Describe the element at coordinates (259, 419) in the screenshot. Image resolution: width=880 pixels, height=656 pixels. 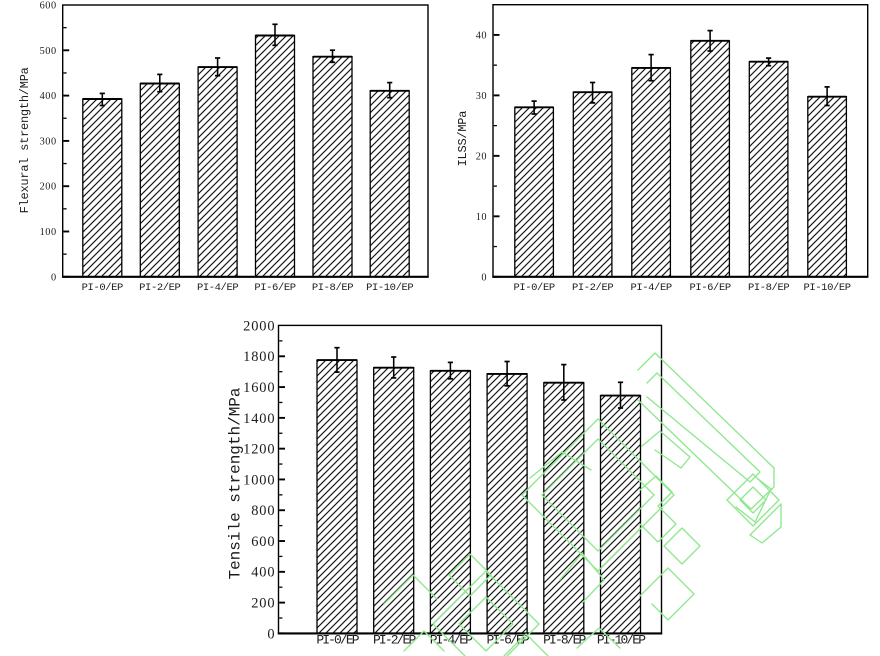
I see `svg-text: 1400` at that location.